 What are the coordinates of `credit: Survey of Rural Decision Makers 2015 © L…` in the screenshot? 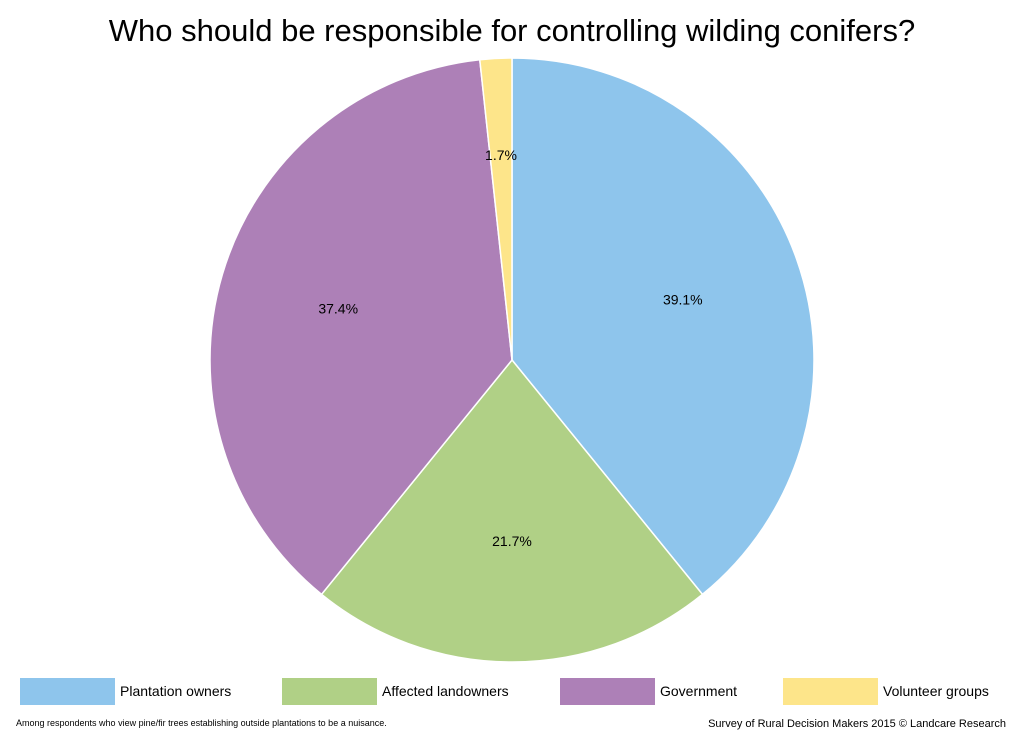 It's located at (857, 724).